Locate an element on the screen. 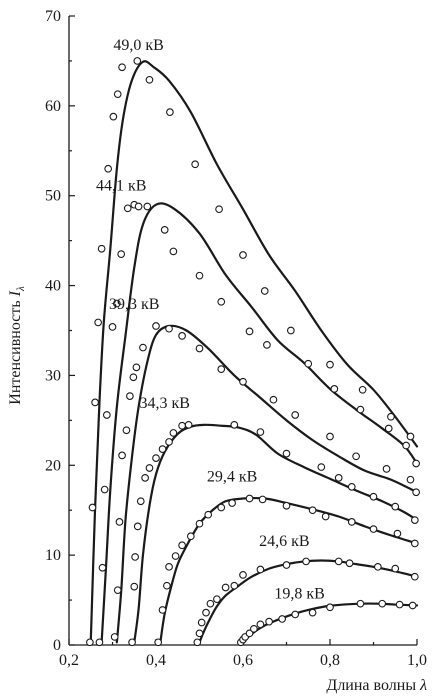  series-label: 29,4 кВ is located at coordinates (232, 476).